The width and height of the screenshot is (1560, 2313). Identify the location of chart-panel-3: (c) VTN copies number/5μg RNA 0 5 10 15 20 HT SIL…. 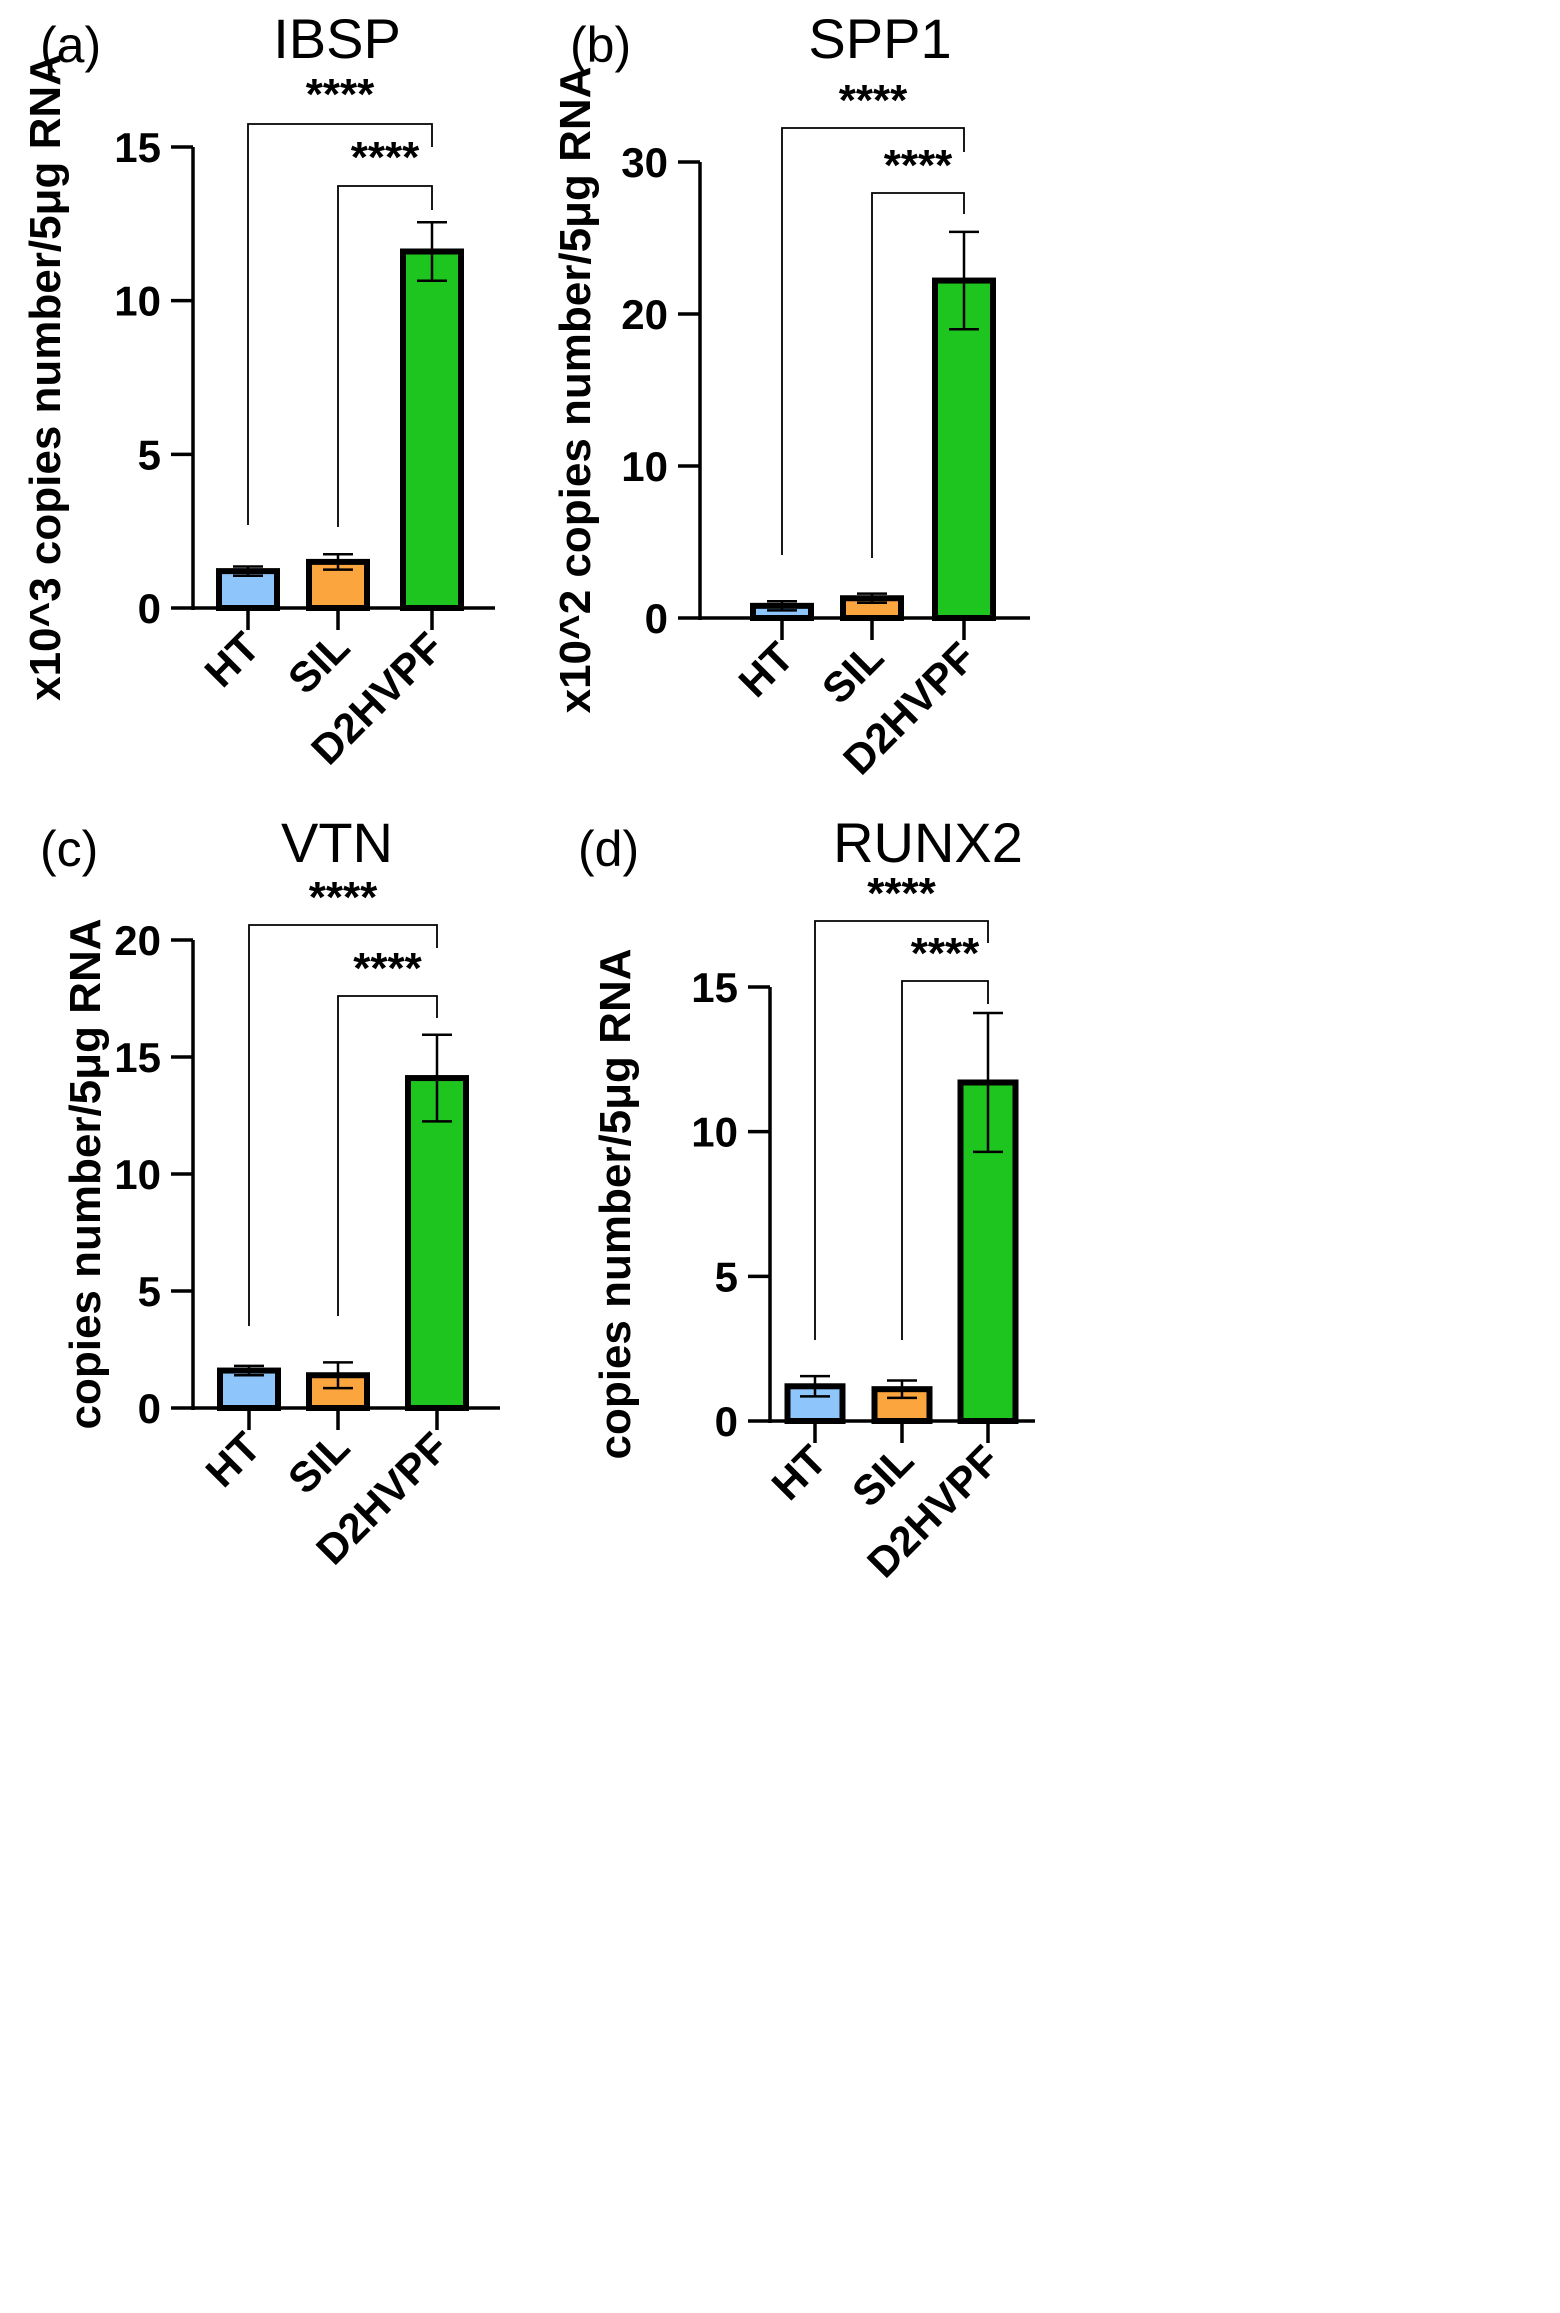
(270, 1192).